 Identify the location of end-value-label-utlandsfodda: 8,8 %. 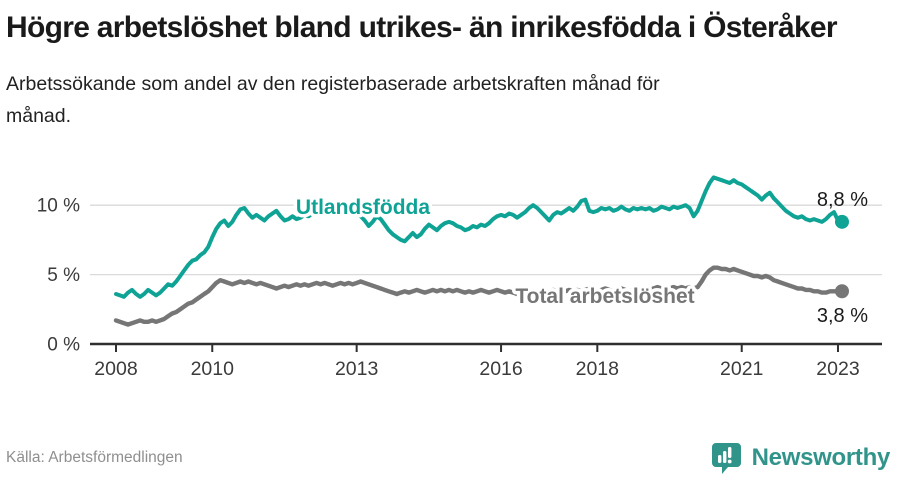
(842, 200).